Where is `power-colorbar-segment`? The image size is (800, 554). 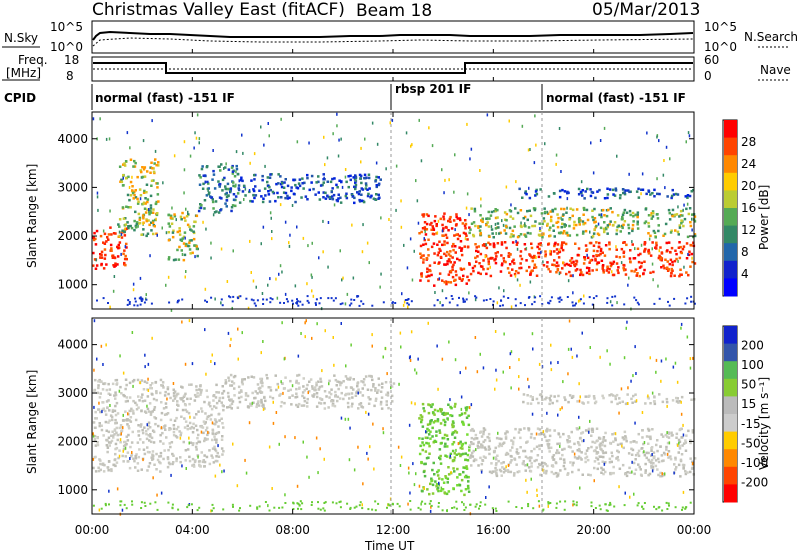 power-colorbar-segment is located at coordinates (730, 164).